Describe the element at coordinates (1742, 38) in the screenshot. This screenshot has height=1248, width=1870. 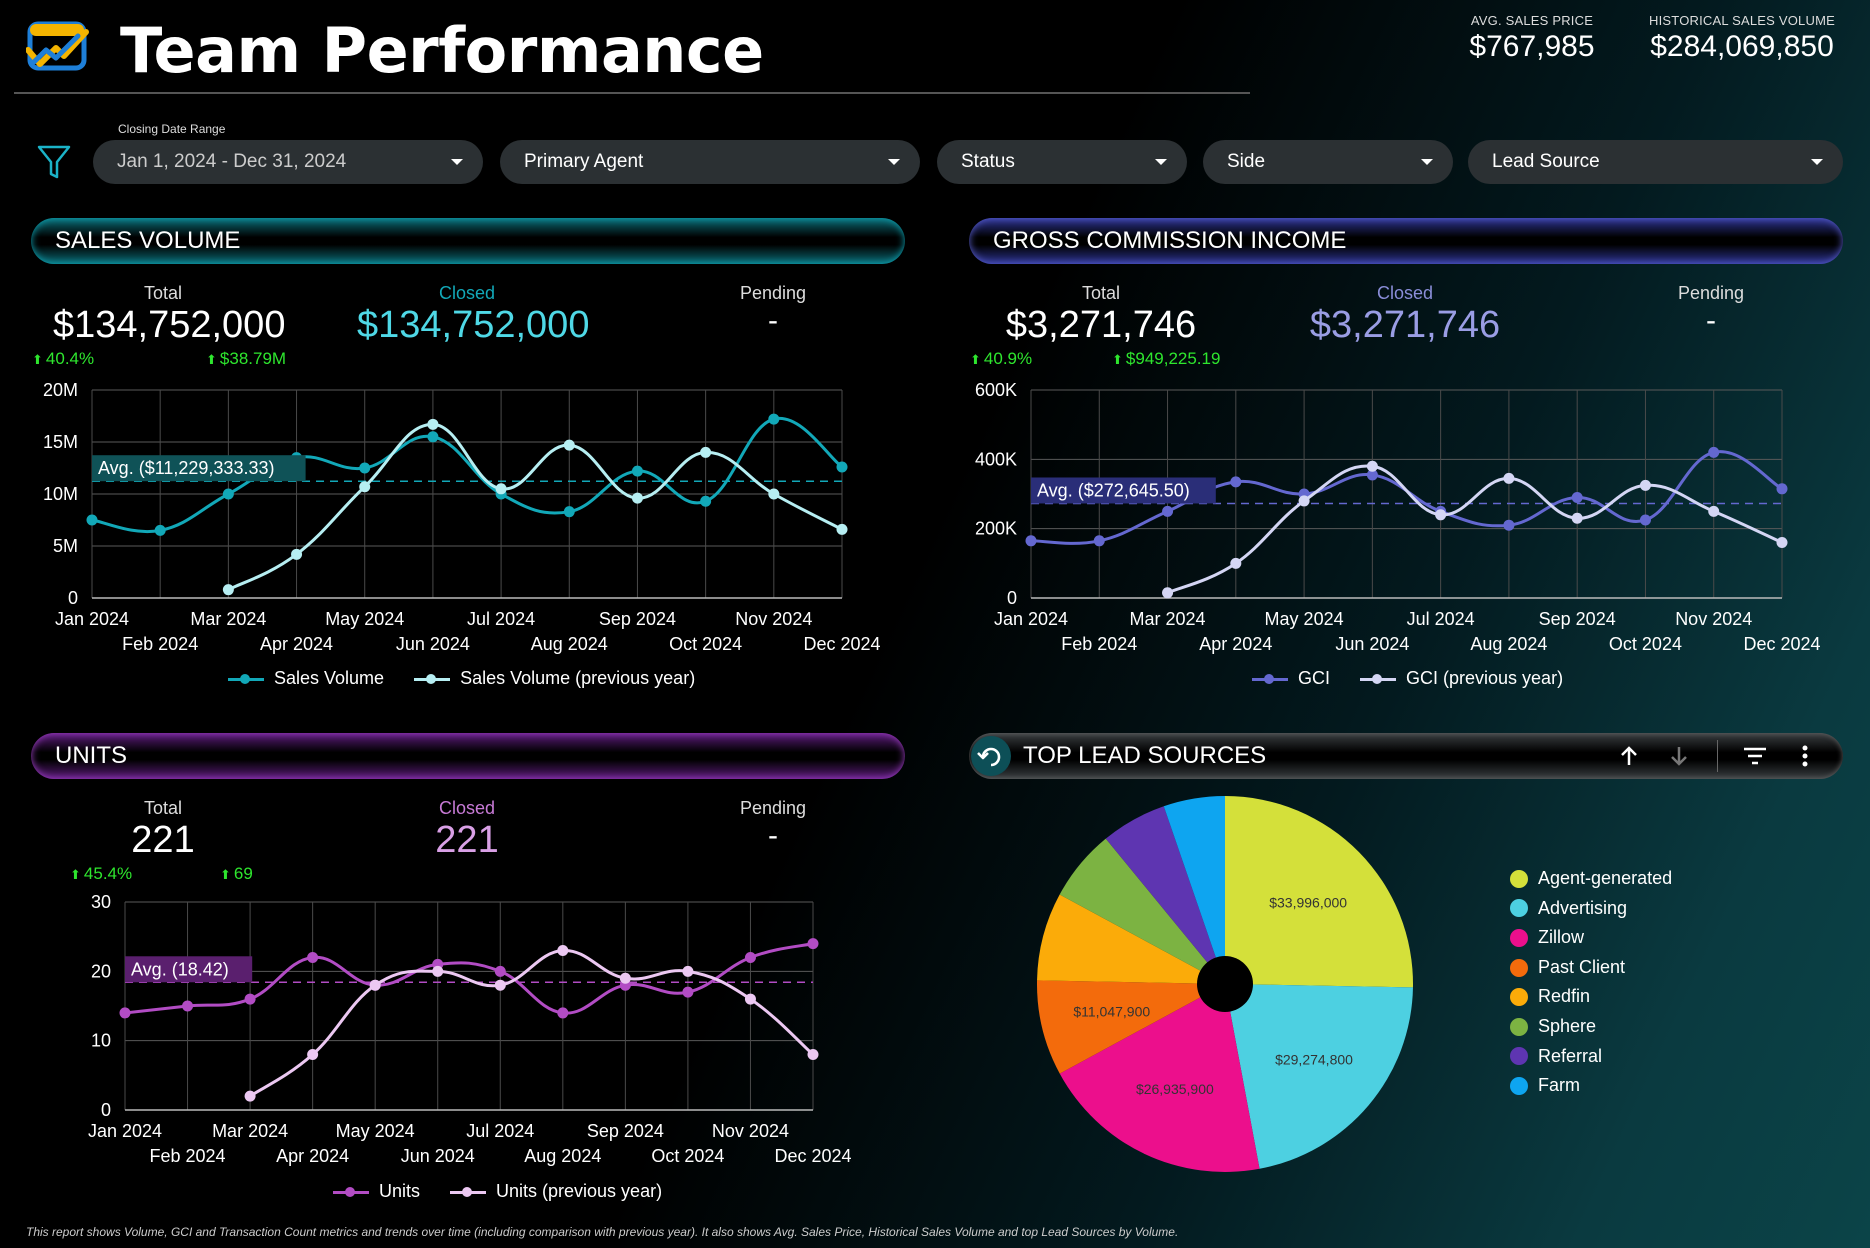
I see `historical-sales-volume-kpi: HISTORICAL SALES VOLUME $284,069,850` at that location.